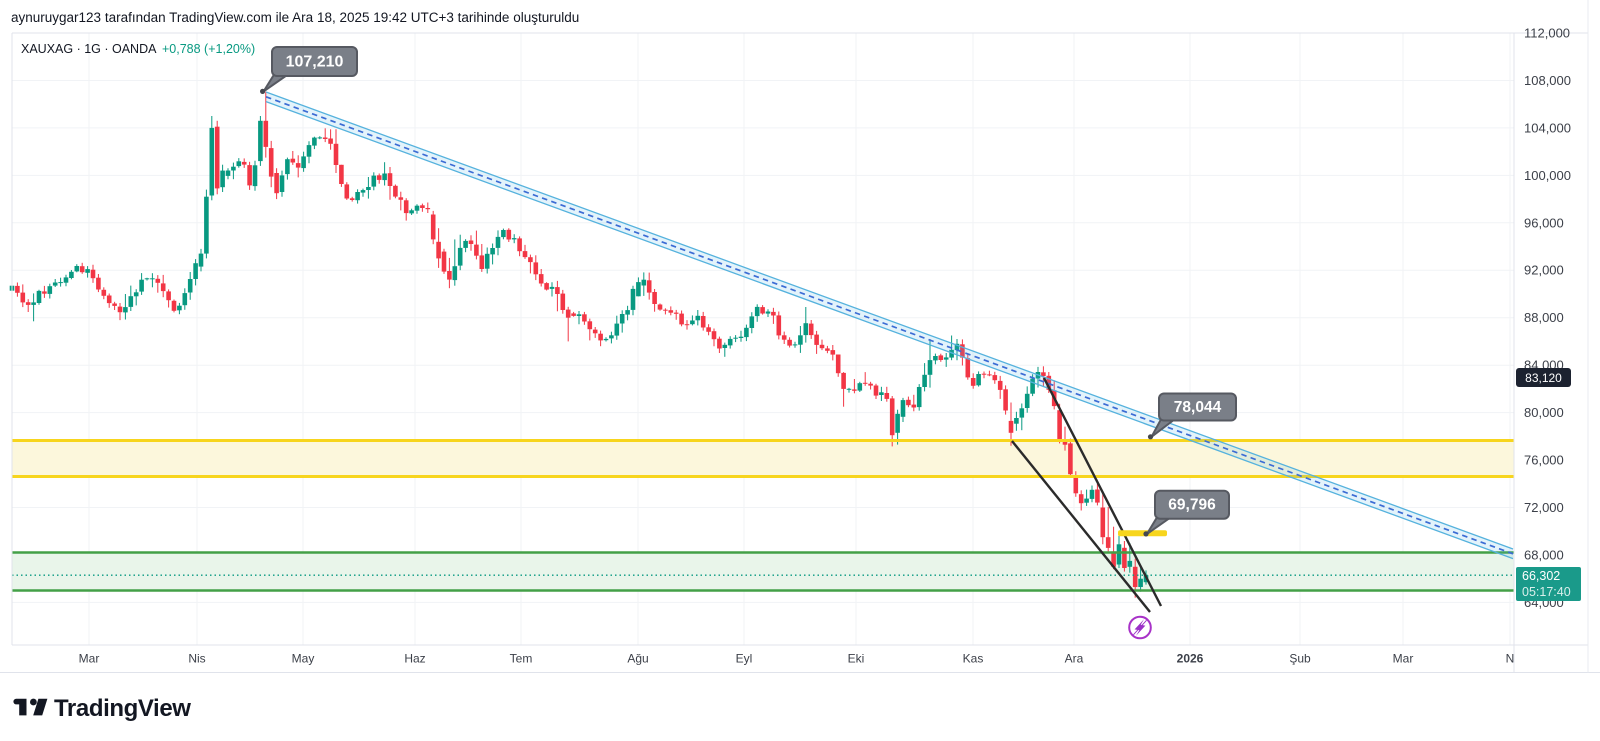  What do you see at coordinates (315, 62) in the screenshot?
I see `svg-text: 107,210` at bounding box center [315, 62].